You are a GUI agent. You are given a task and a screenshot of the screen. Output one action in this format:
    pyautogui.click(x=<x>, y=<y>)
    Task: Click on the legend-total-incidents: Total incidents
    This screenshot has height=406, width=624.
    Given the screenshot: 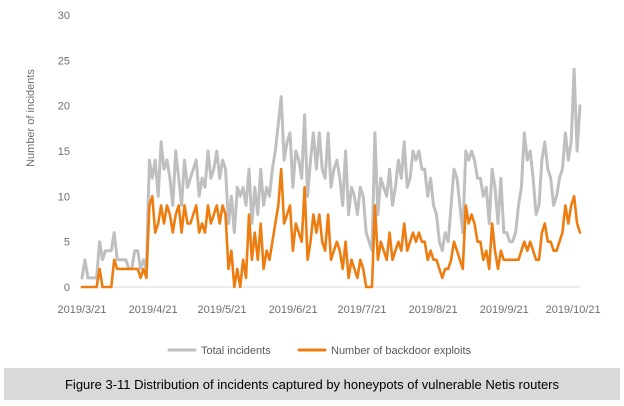 What is the action you would take?
    pyautogui.click(x=219, y=351)
    